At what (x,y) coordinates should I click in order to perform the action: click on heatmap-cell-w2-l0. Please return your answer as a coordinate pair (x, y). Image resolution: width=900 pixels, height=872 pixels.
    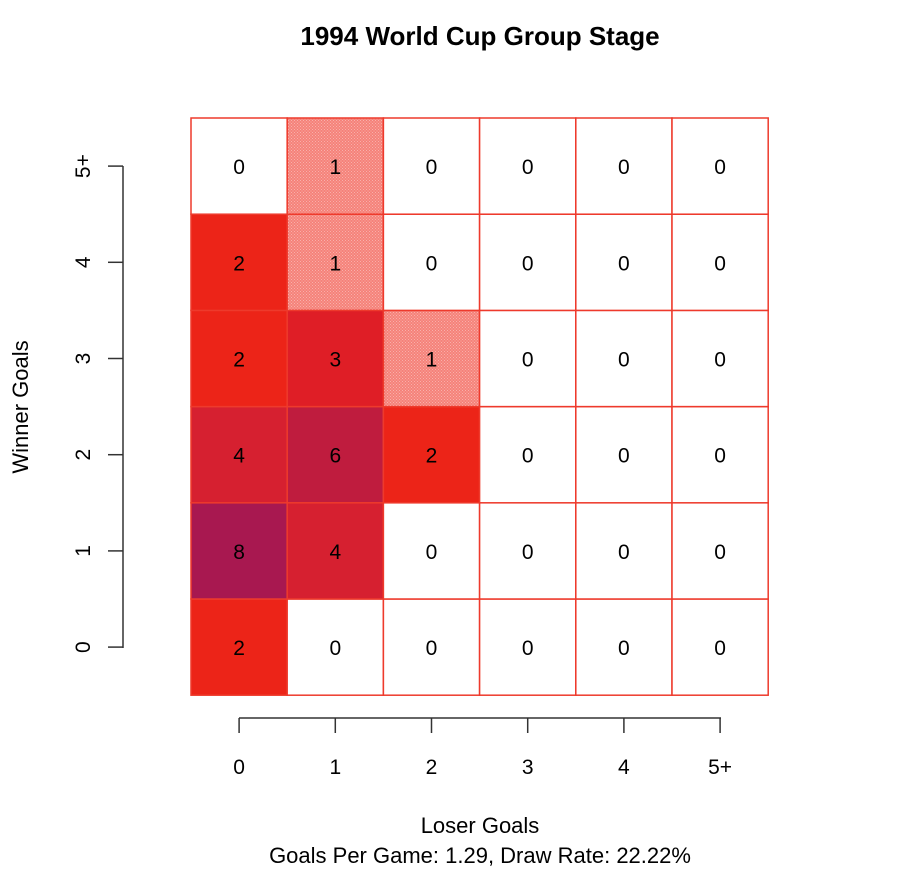
    Looking at the image, I should click on (239, 454).